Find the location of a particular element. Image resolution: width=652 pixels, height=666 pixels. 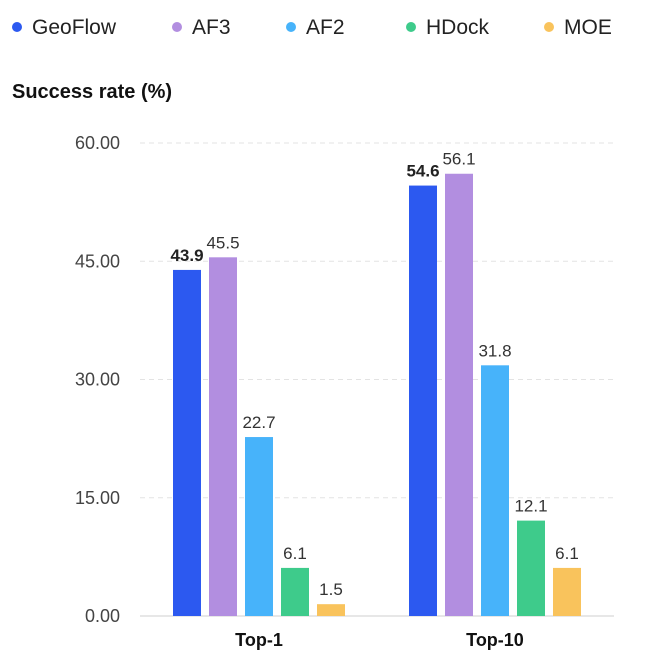

data-label-hdock-top-1: 6.1 is located at coordinates (295, 553).